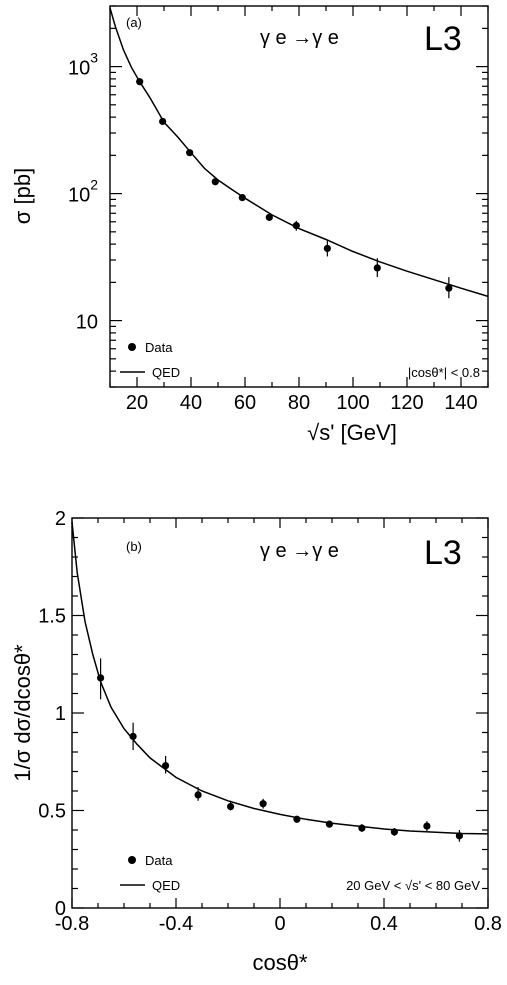 This screenshot has width=507, height=985. What do you see at coordinates (279, 924) in the screenshot?
I see `x-tick-label-b: 0` at bounding box center [279, 924].